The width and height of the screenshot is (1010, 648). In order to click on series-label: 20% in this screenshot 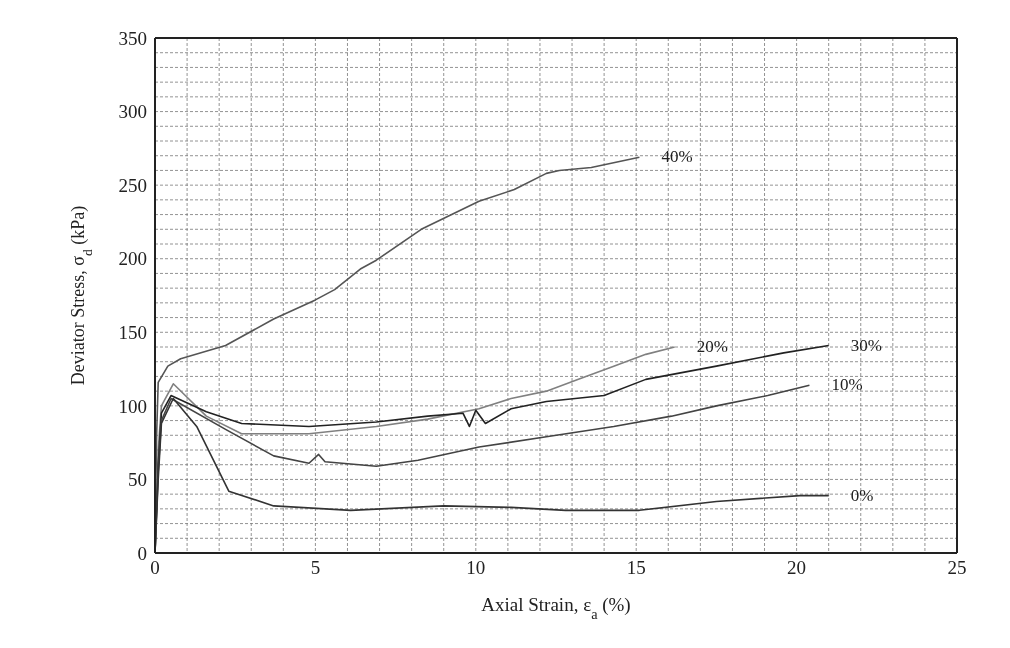, I will do `click(712, 346)`.